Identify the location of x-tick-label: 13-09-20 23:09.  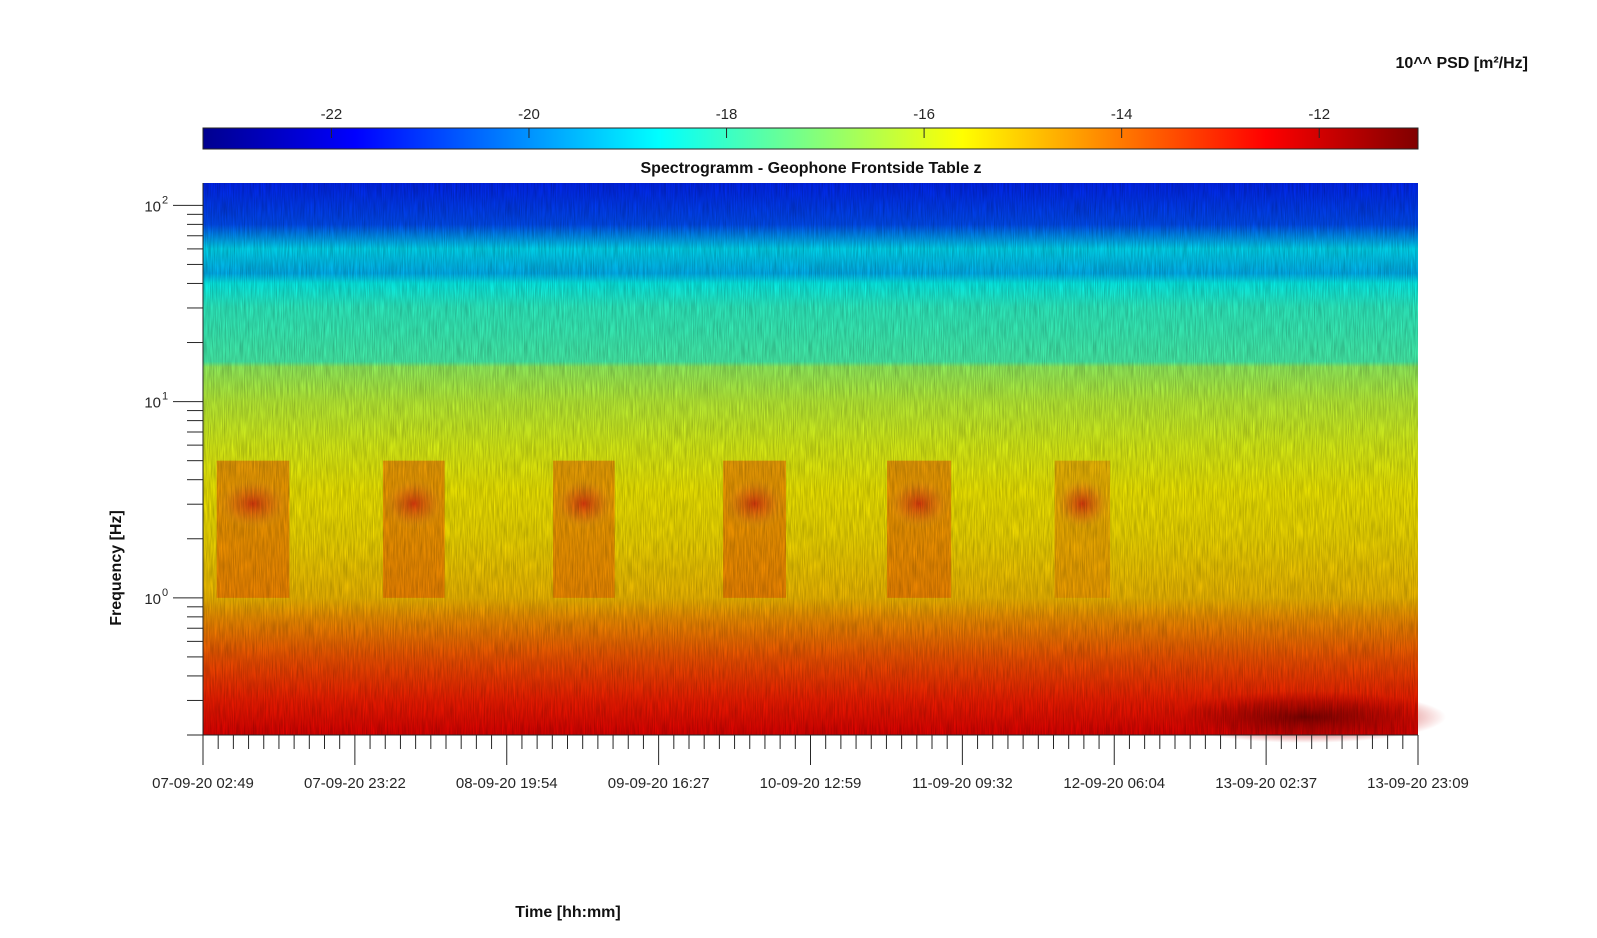
(1418, 783).